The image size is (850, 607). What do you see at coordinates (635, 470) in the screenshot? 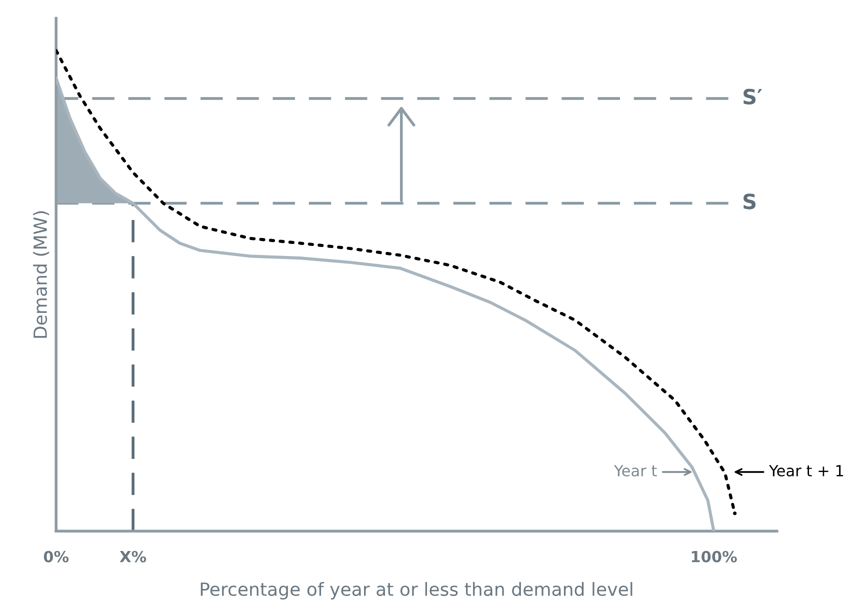
I see `annotation: Year t` at bounding box center [635, 470].